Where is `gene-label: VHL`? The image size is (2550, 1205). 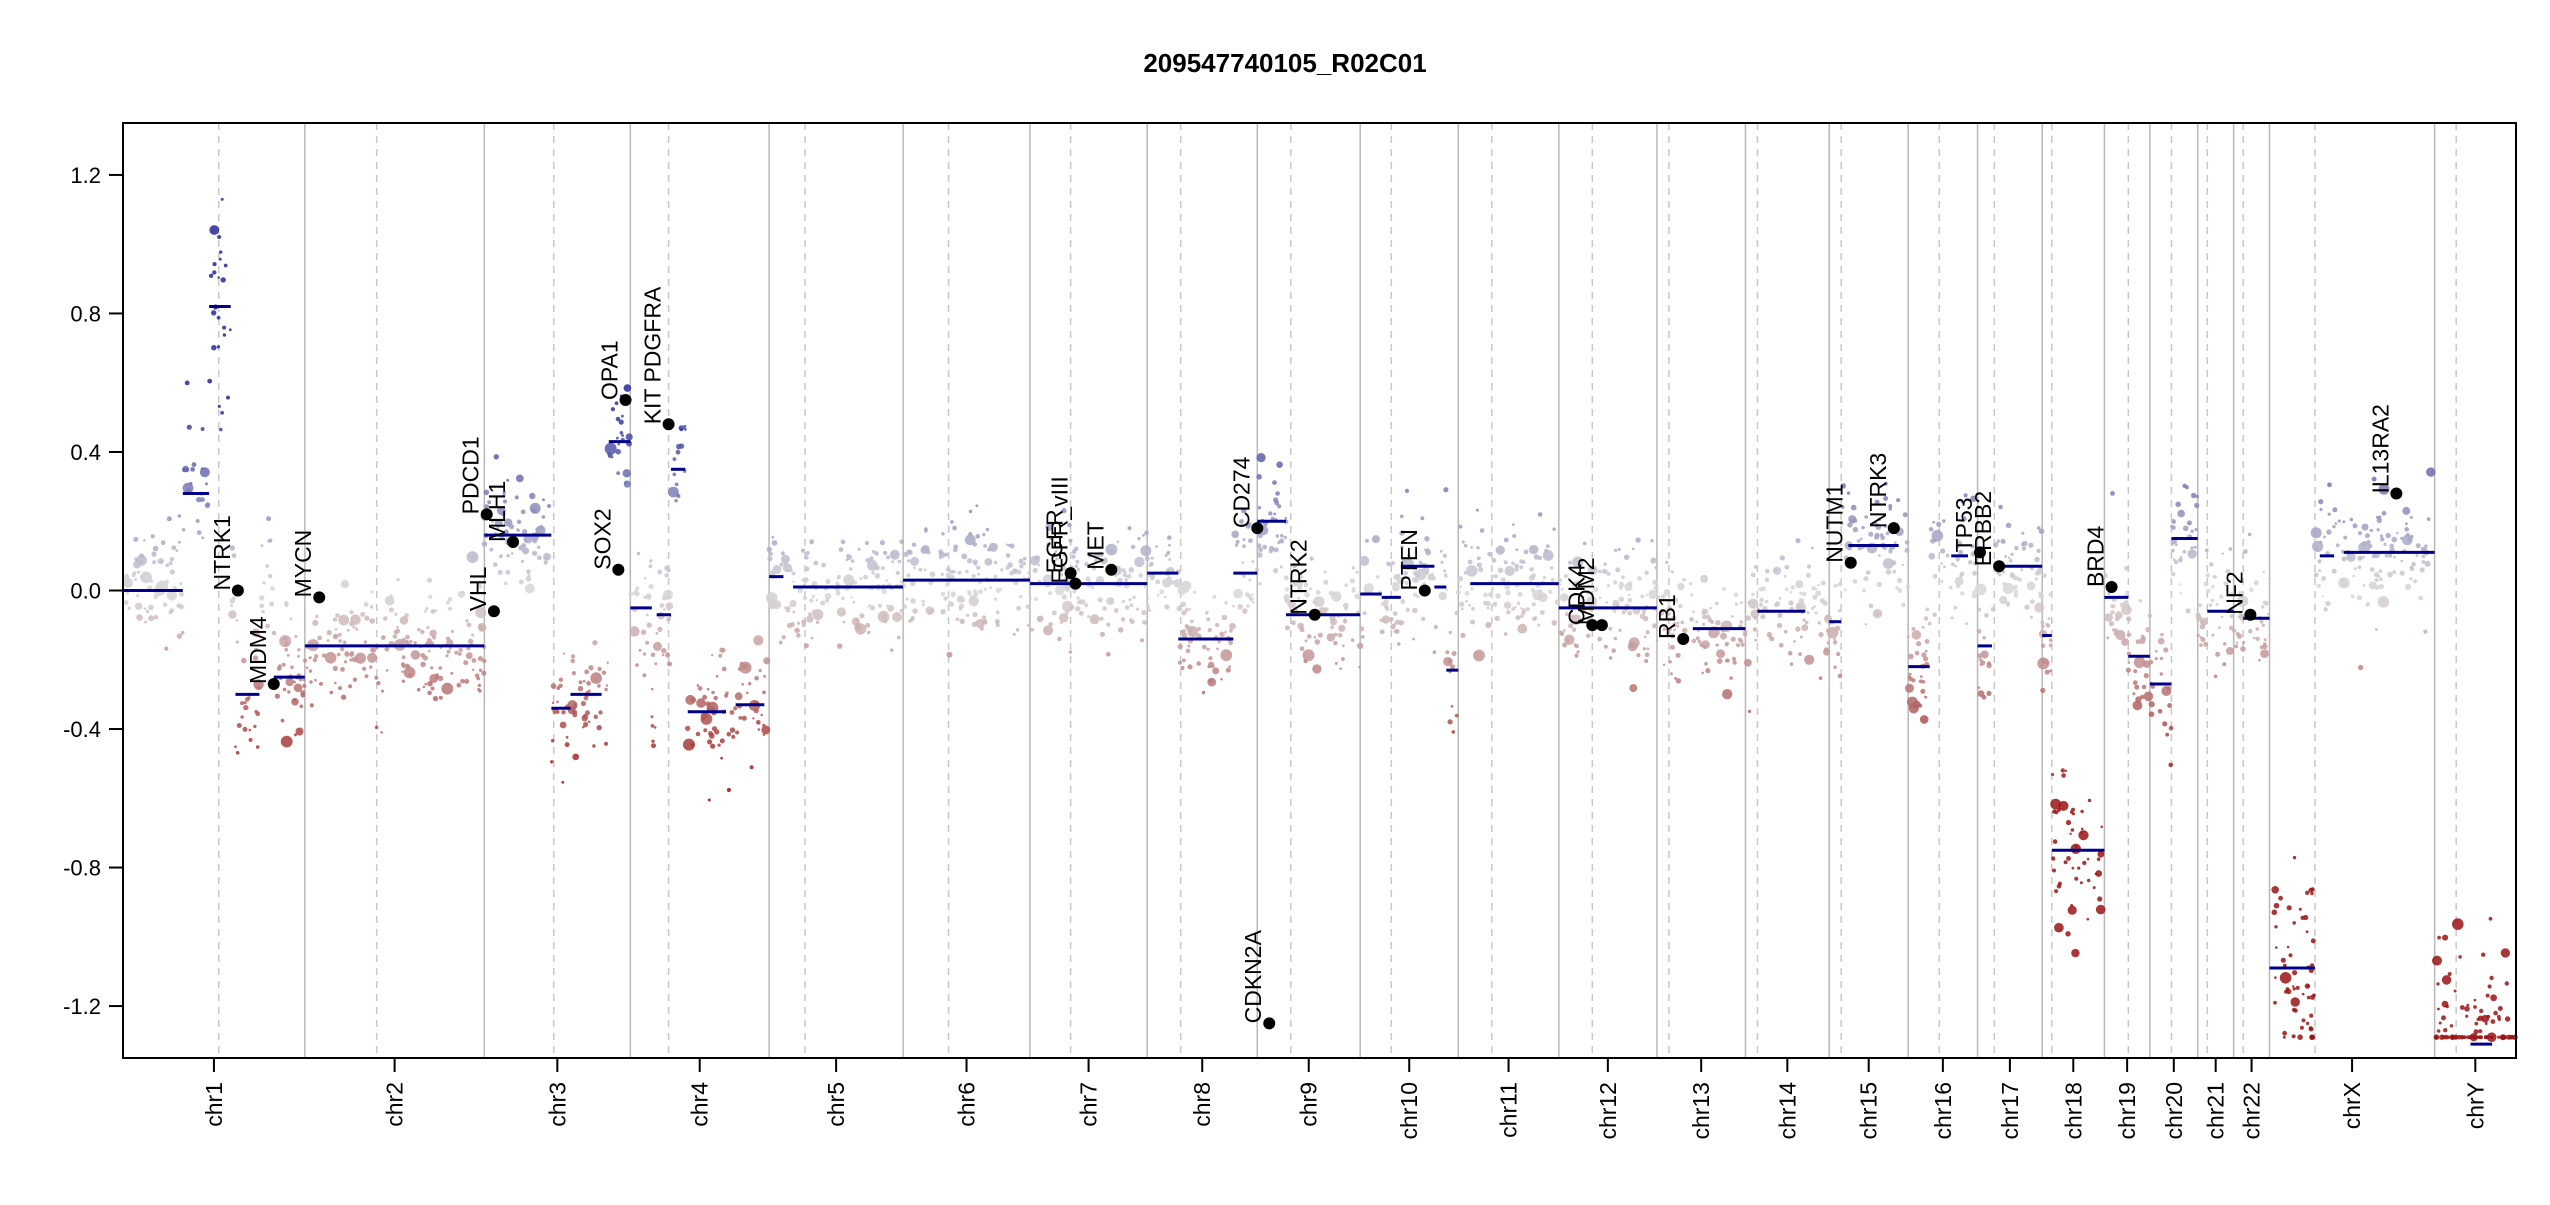 gene-label: VHL is located at coordinates (478, 588).